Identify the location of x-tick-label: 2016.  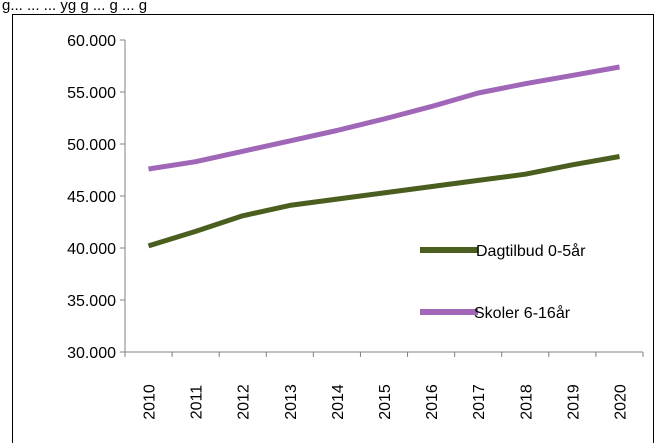
(432, 402).